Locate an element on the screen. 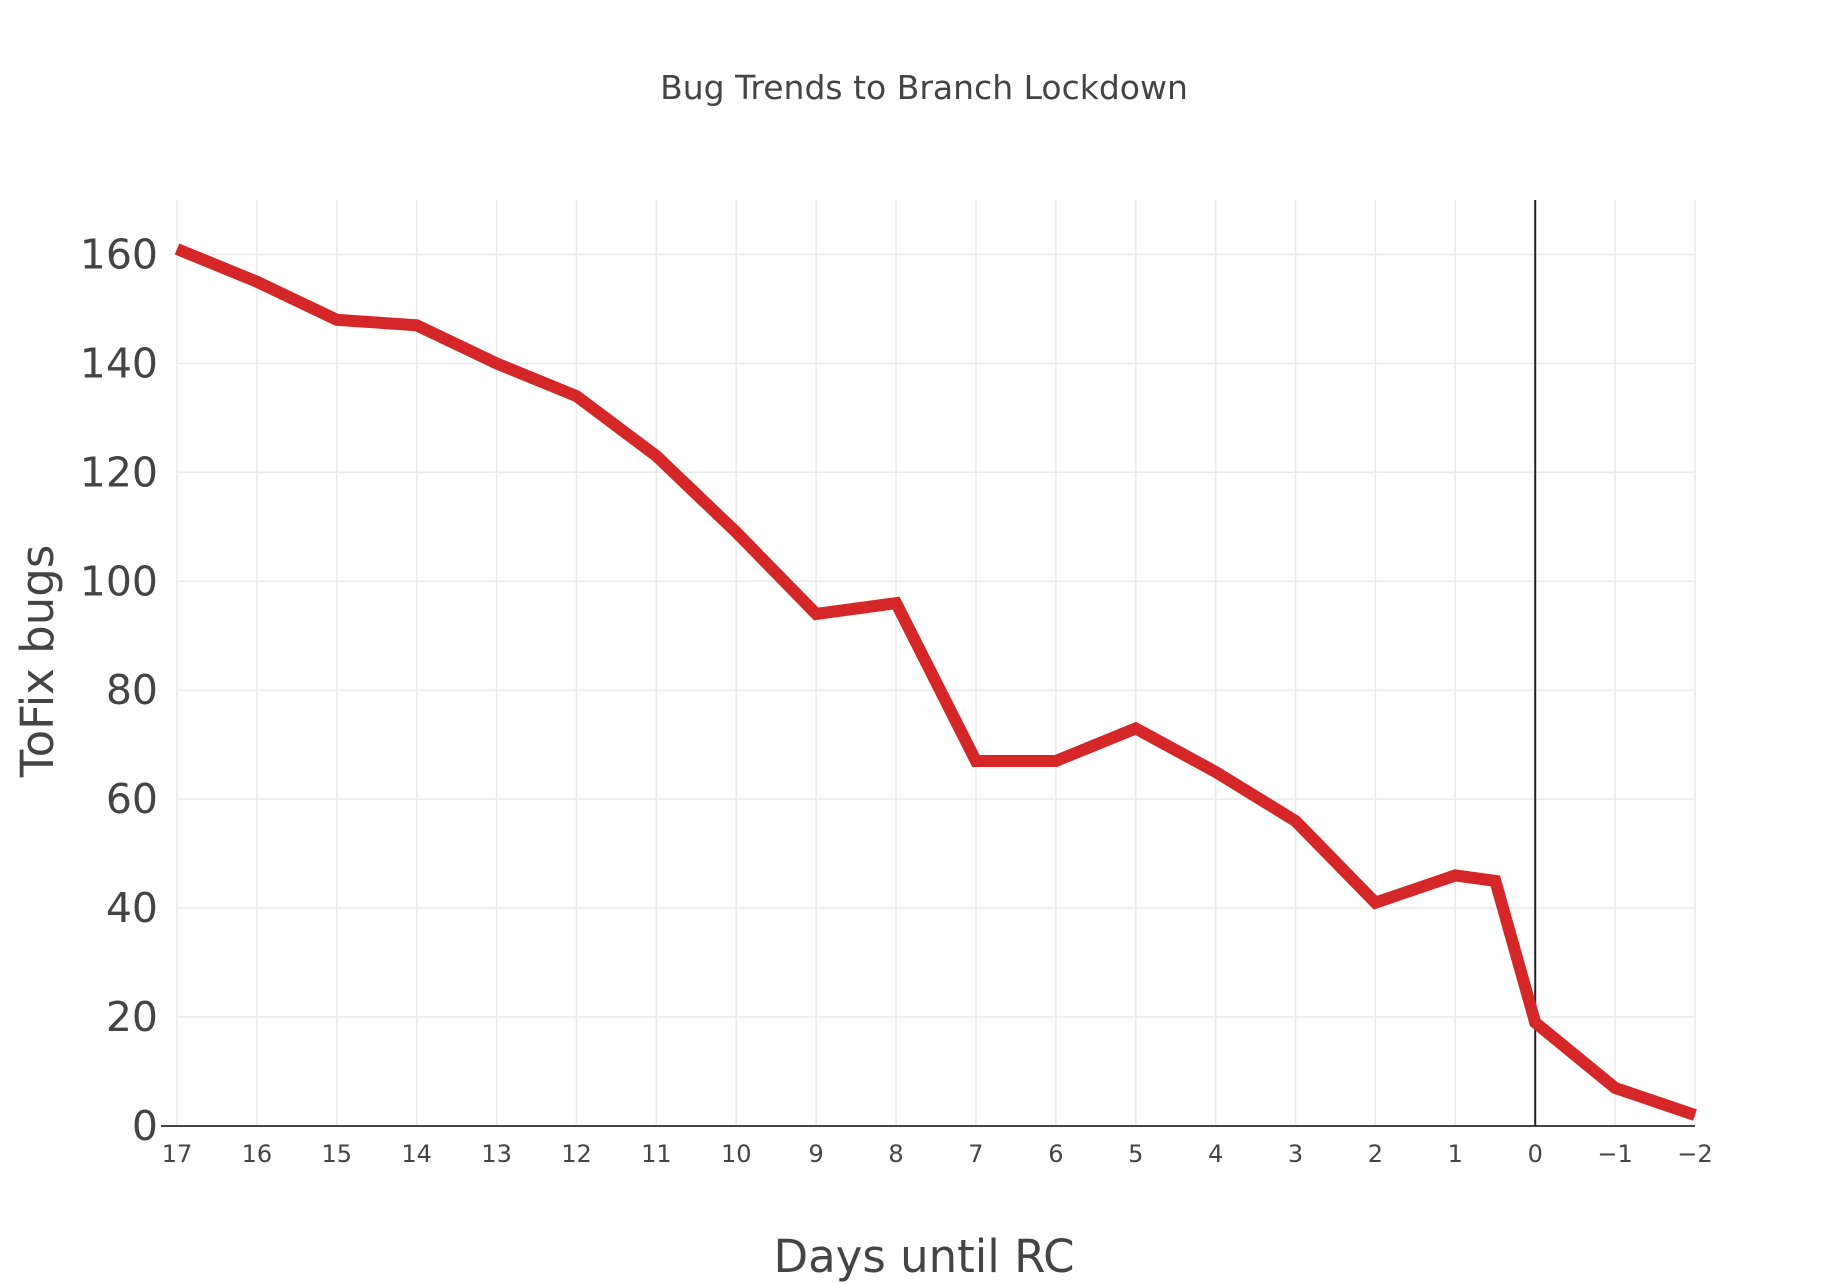  y-tick-labels: 0 20 40 60 80 100 120 140 160 is located at coordinates (119, 690).